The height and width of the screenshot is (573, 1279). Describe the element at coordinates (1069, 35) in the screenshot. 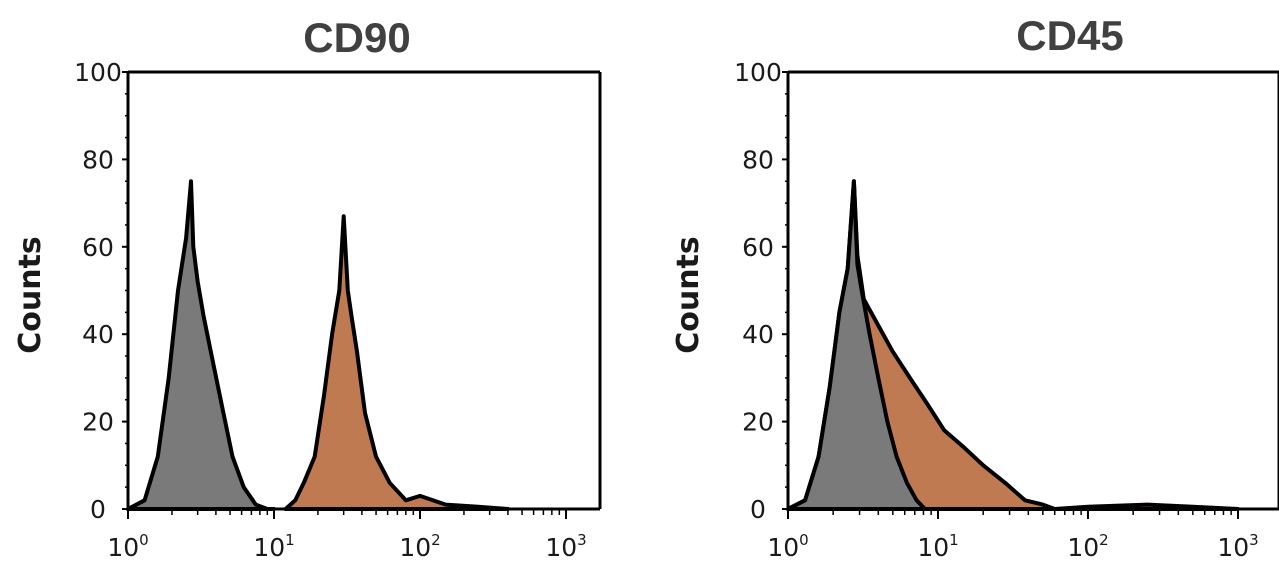

I see `chart-title: CD45` at that location.